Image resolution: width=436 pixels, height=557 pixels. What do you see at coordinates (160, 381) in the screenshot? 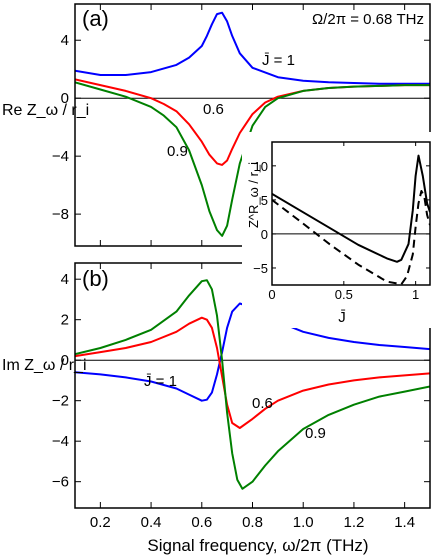
I see `series-label-j1-b: J̄ = 1` at bounding box center [160, 381].